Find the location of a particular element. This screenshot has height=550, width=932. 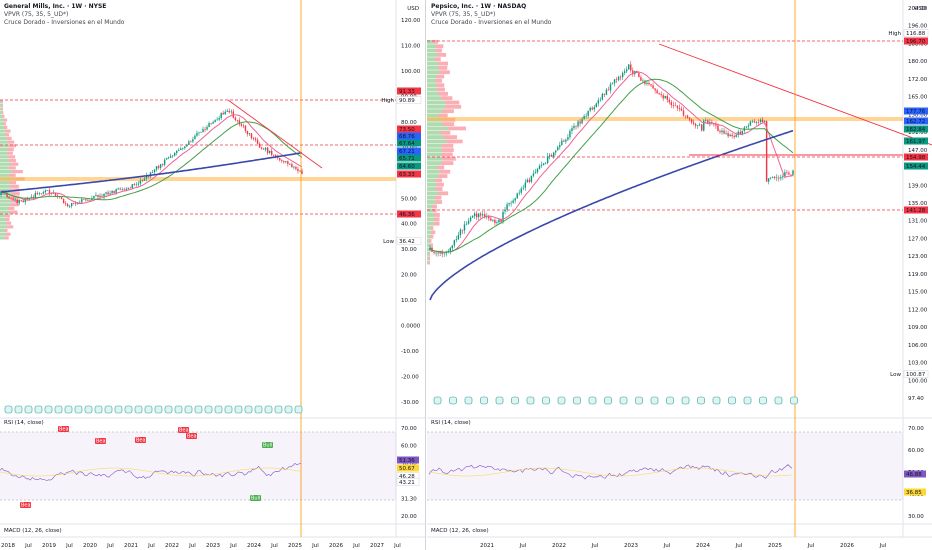

ma-fast-line is located at coordinates (611, 162).